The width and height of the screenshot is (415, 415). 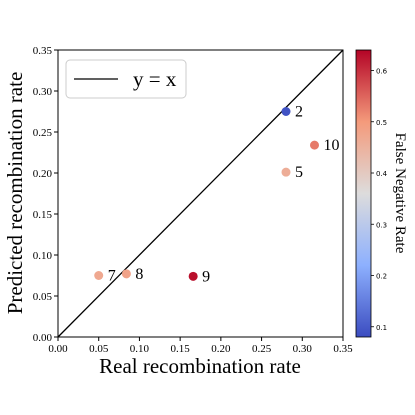 What do you see at coordinates (382, 72) in the screenshot?
I see `colorbar-tick-label: 0.6` at bounding box center [382, 72].